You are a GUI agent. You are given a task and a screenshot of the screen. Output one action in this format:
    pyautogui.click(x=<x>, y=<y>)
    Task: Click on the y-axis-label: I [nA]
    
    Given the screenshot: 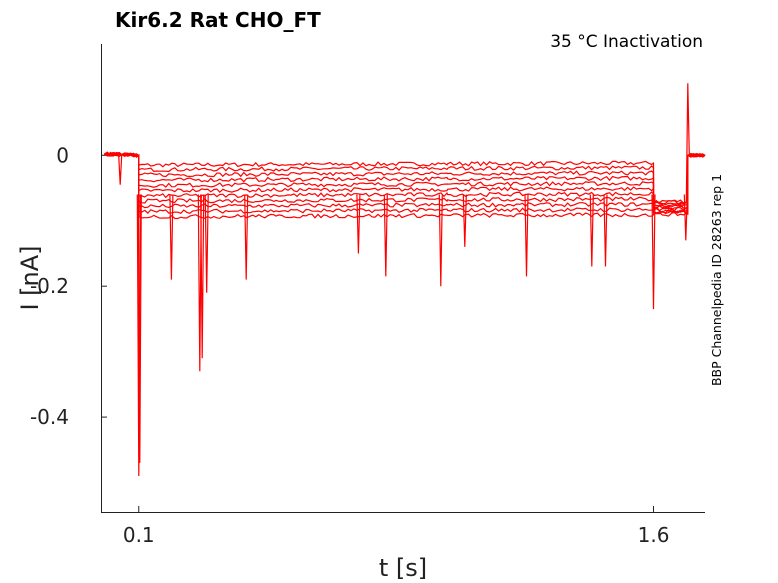 What is the action you would take?
    pyautogui.click(x=30, y=277)
    